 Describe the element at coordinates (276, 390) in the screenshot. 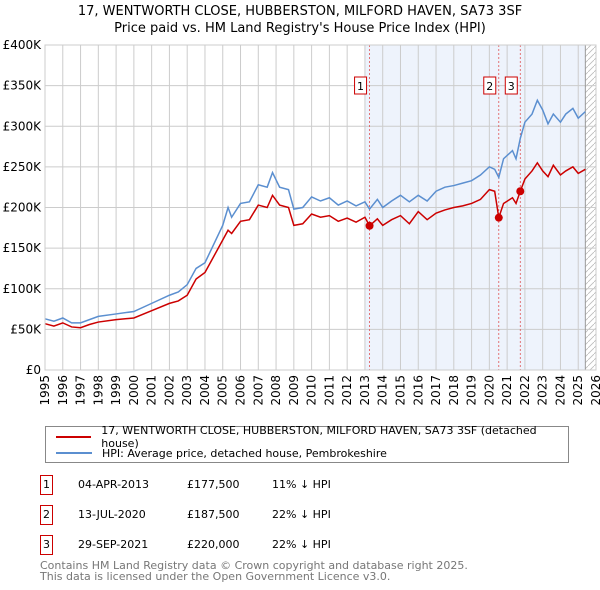

I see `x-tick-label: 2008` at that location.